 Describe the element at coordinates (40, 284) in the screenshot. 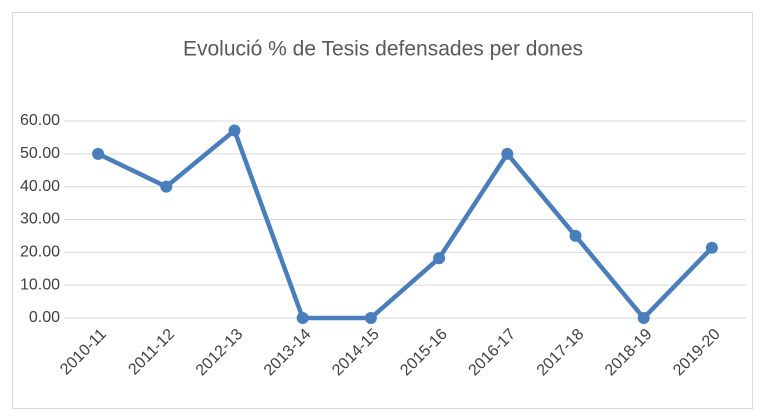

I see `y-tick-label: 10.00` at that location.